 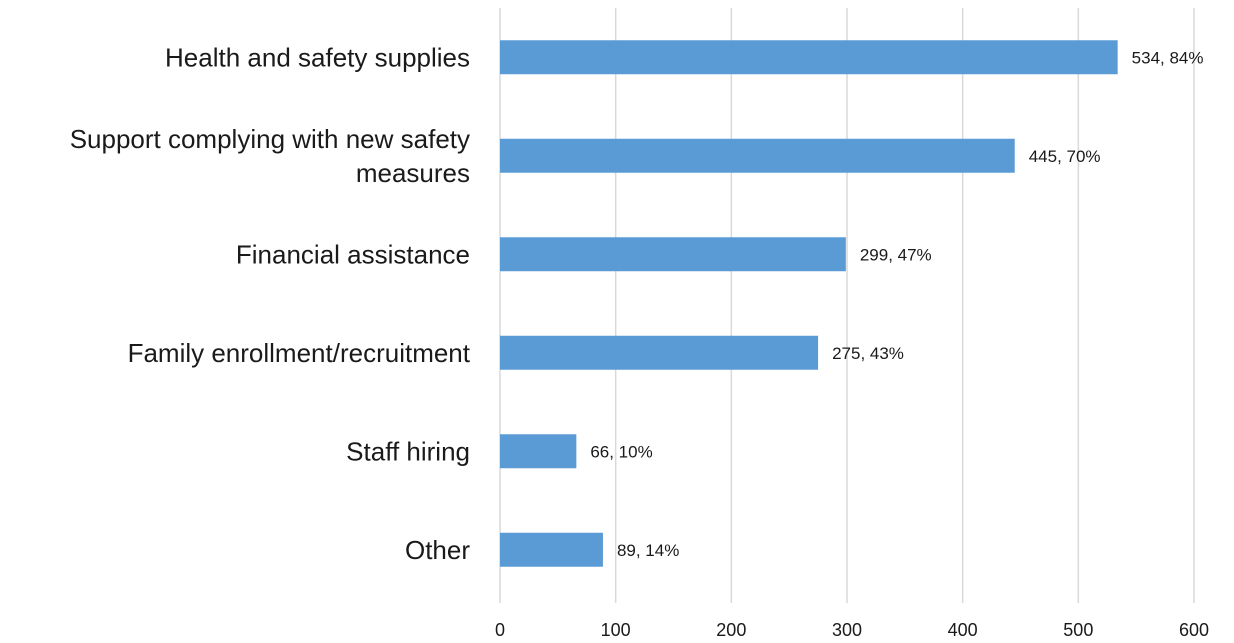 I want to click on x-tick-label: 300, so click(x=847, y=630).